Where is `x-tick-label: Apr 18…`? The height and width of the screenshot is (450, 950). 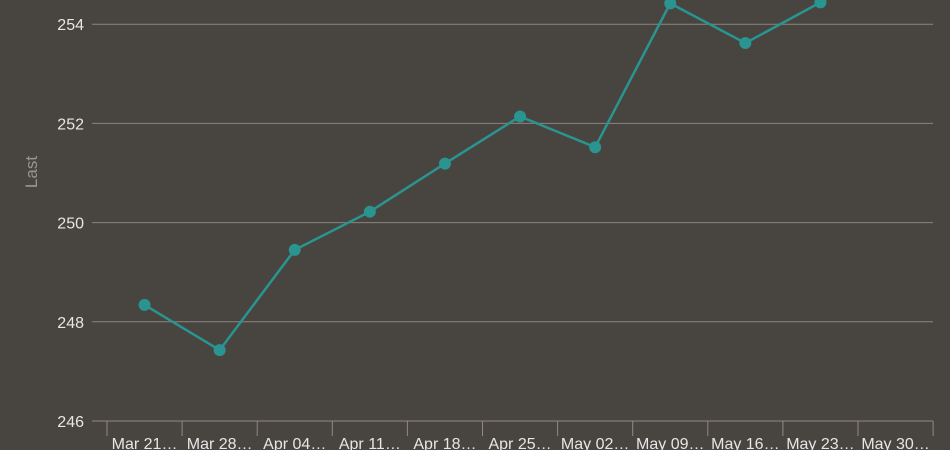 x-tick-label: Apr 18… is located at coordinates (444, 443).